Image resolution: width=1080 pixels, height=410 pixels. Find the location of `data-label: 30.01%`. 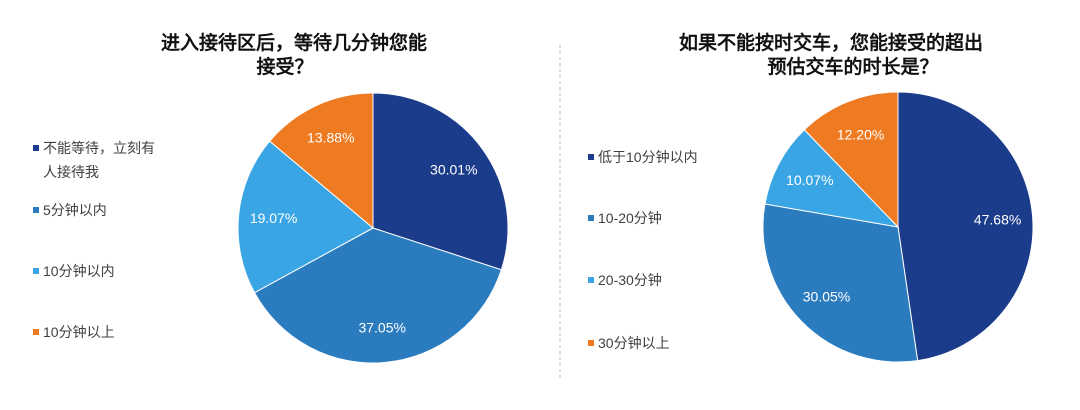

data-label: 30.01% is located at coordinates (453, 169).